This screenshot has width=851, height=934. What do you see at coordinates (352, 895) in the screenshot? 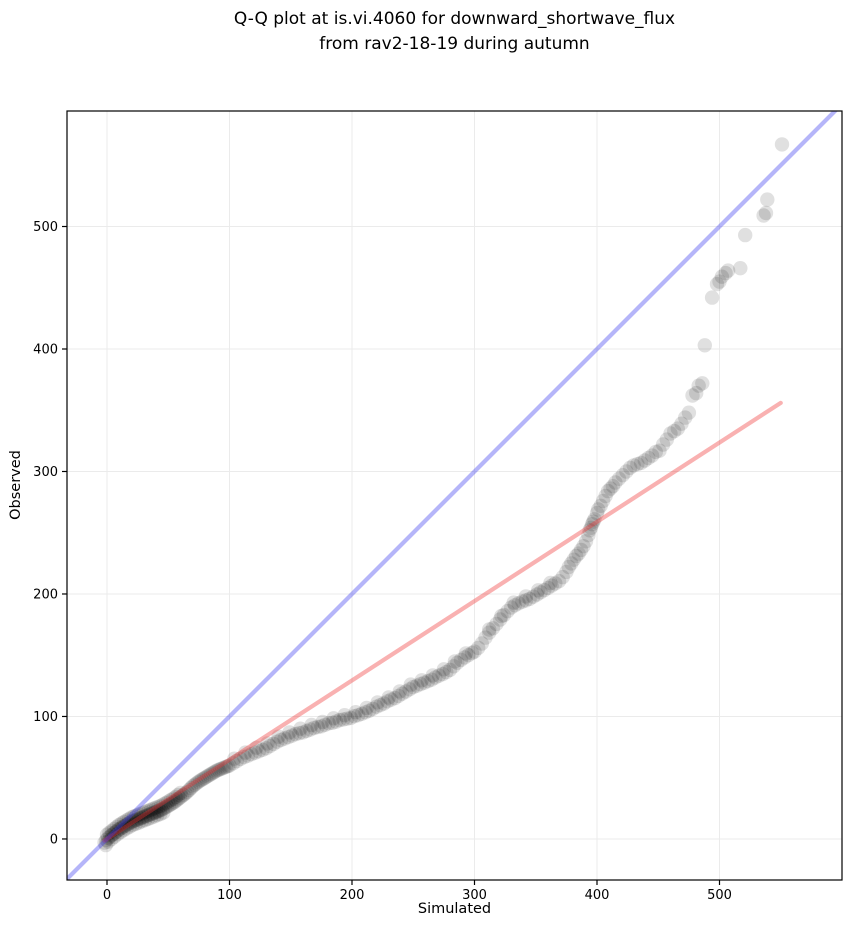
I see `x-tick-label: 200` at bounding box center [352, 895].